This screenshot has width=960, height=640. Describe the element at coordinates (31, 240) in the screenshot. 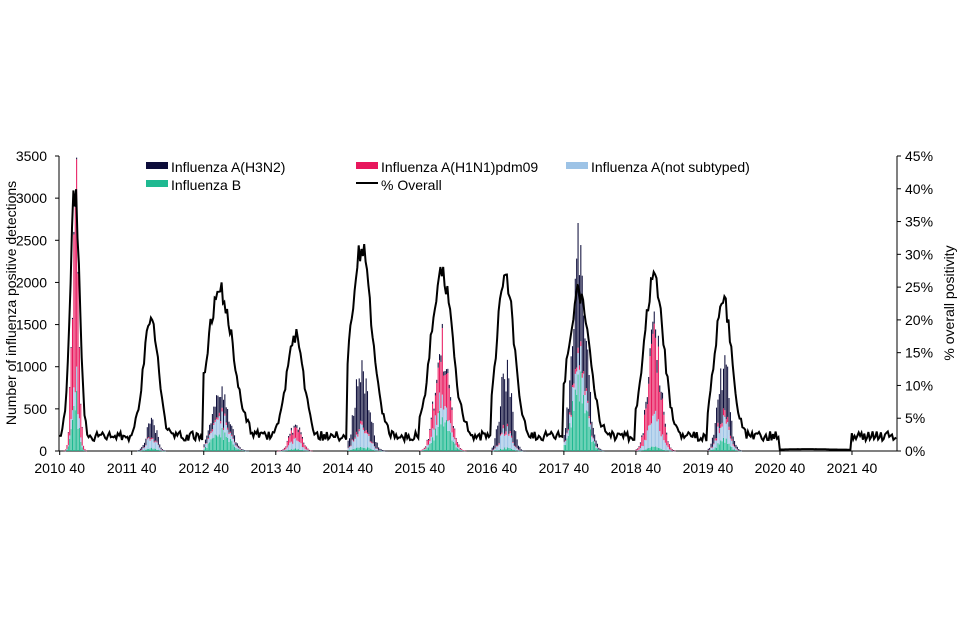

I see `y-tick-label: 2500` at that location.